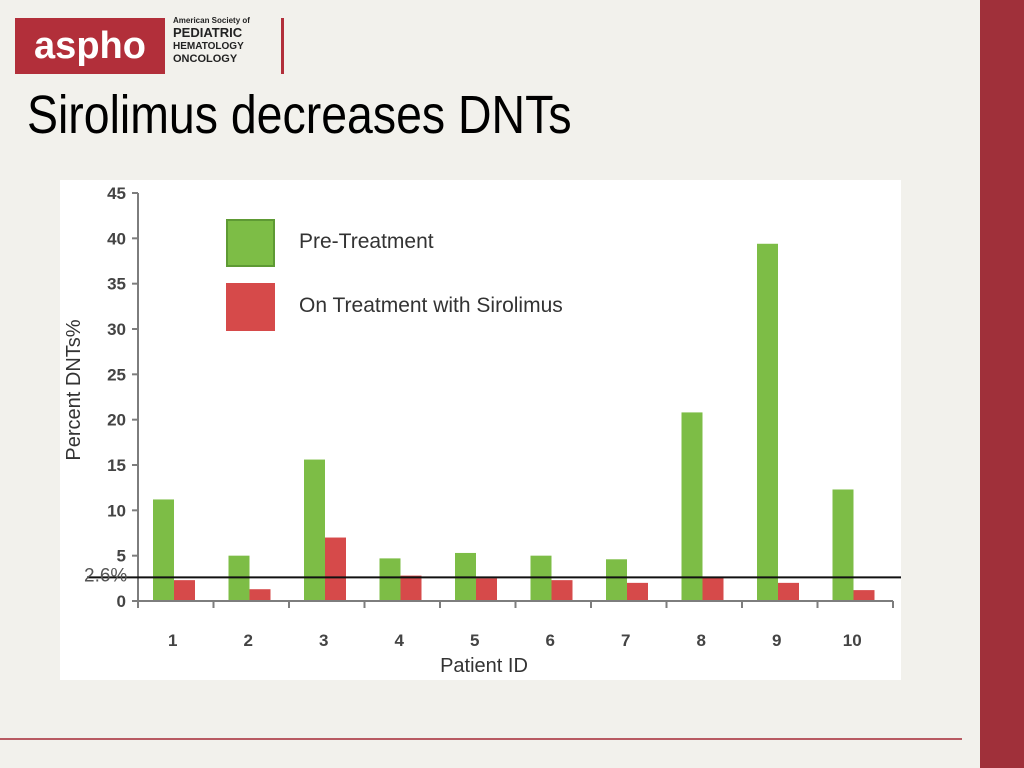  Describe the element at coordinates (492, 575) in the screenshot. I see `reference-line-group: 2.6%` at that location.